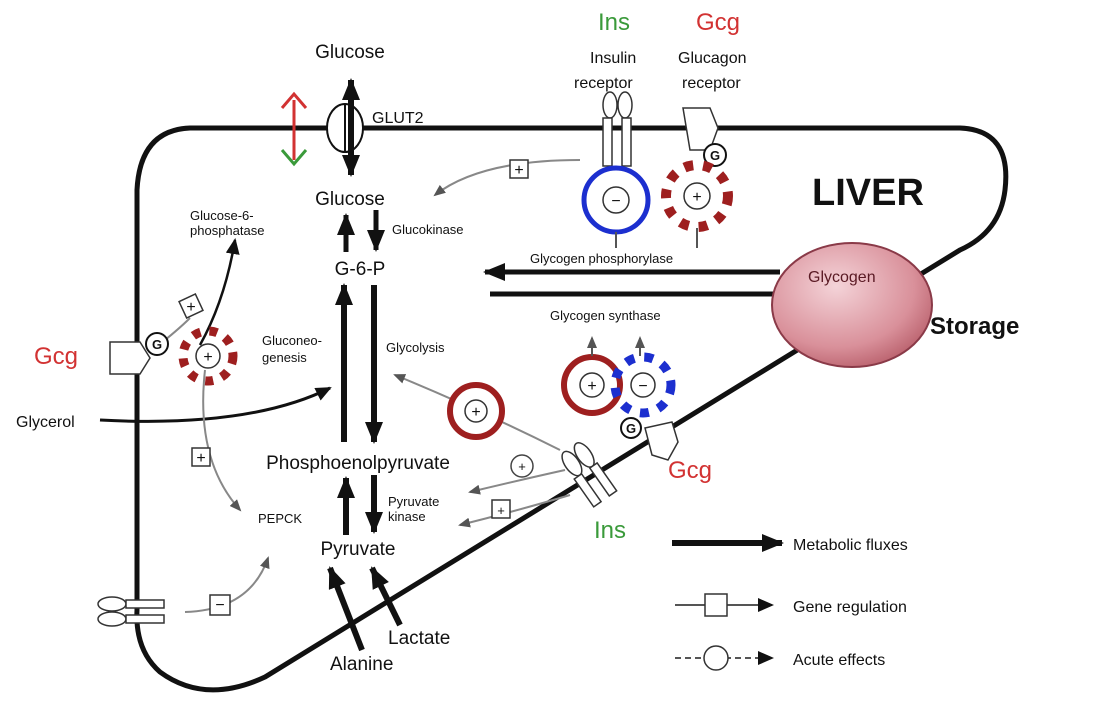  I want to click on glycogen-granule, so click(852, 305).